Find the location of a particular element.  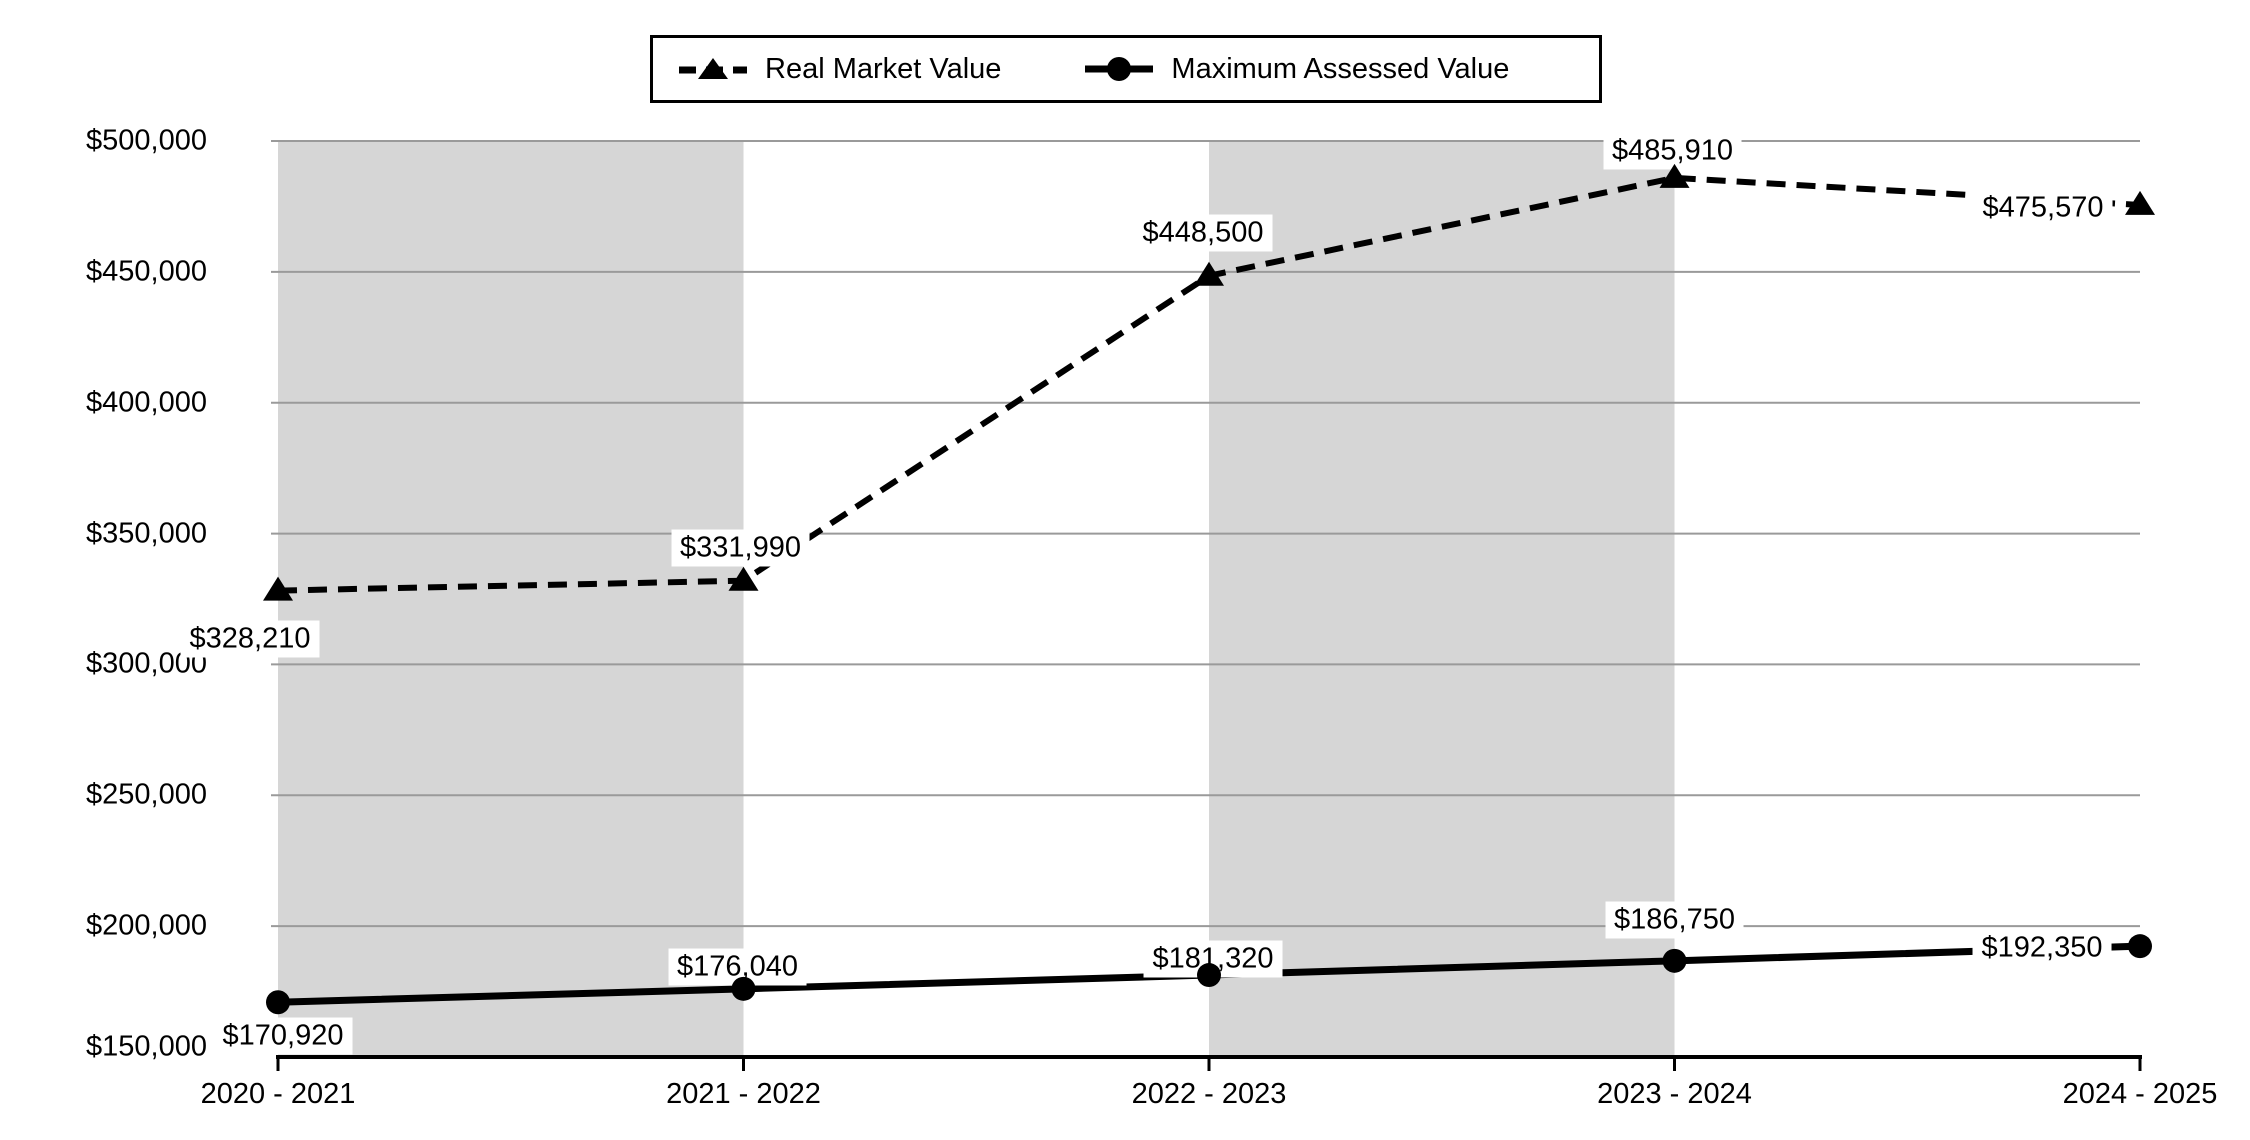

legend-label: Real Market Value is located at coordinates (883, 68).